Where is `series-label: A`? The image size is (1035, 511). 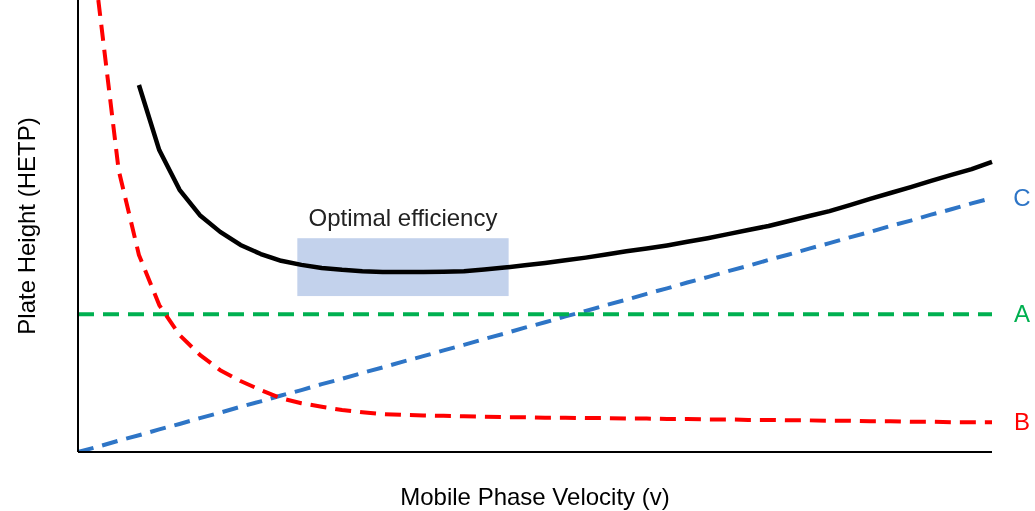 series-label: A is located at coordinates (1022, 314).